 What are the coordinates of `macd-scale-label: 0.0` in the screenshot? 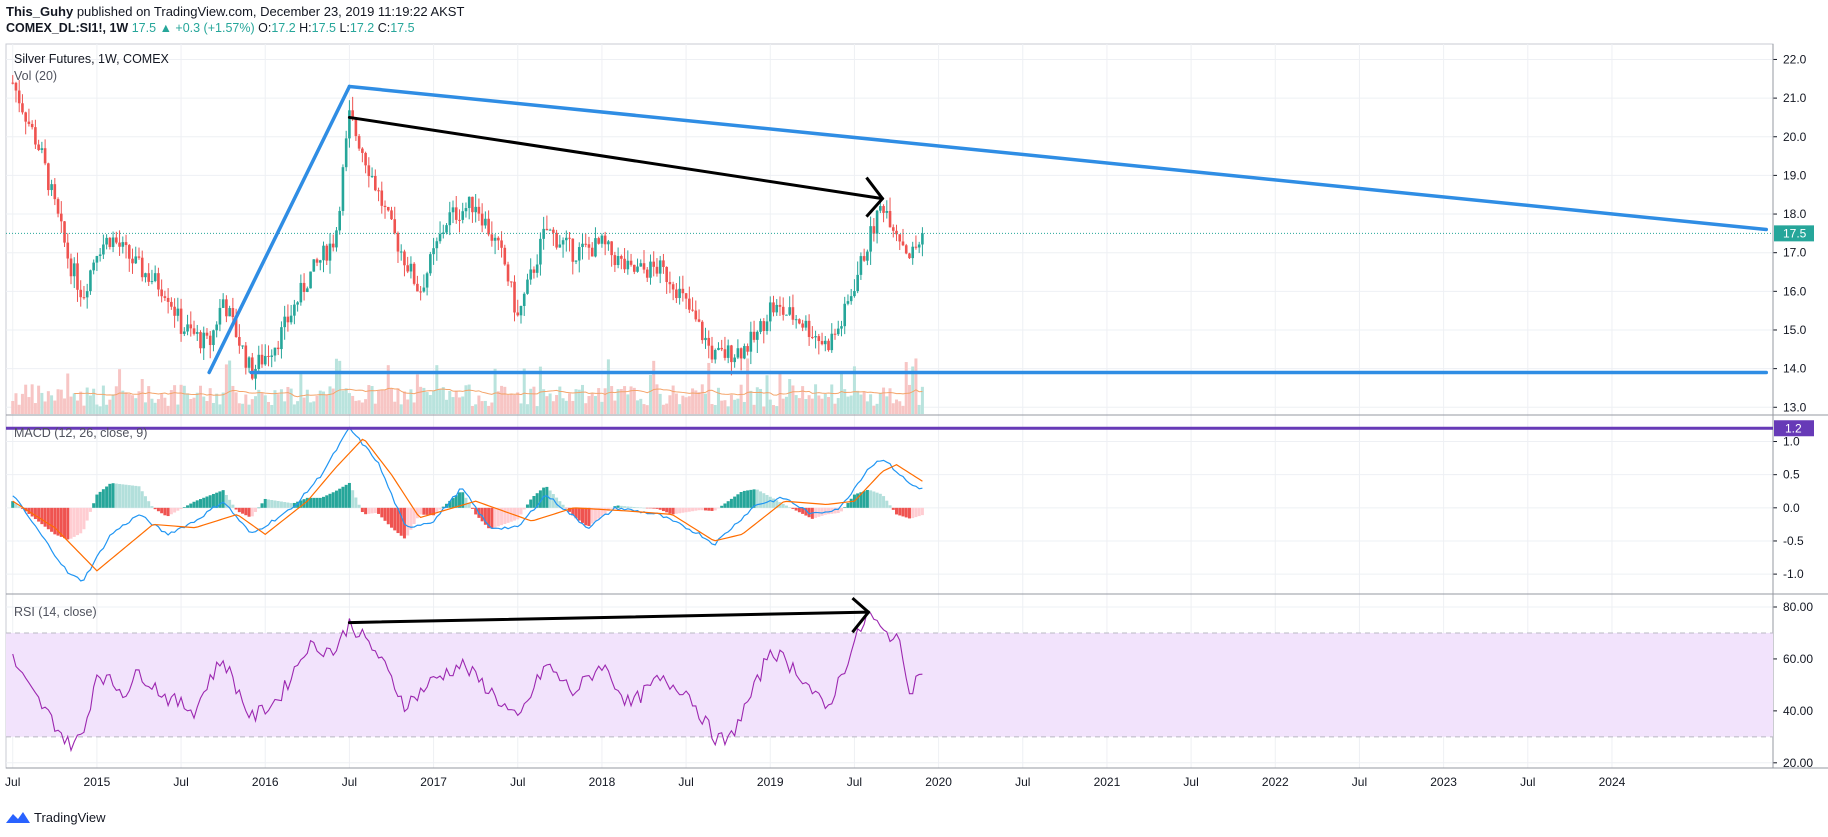 It's located at (1791, 508).